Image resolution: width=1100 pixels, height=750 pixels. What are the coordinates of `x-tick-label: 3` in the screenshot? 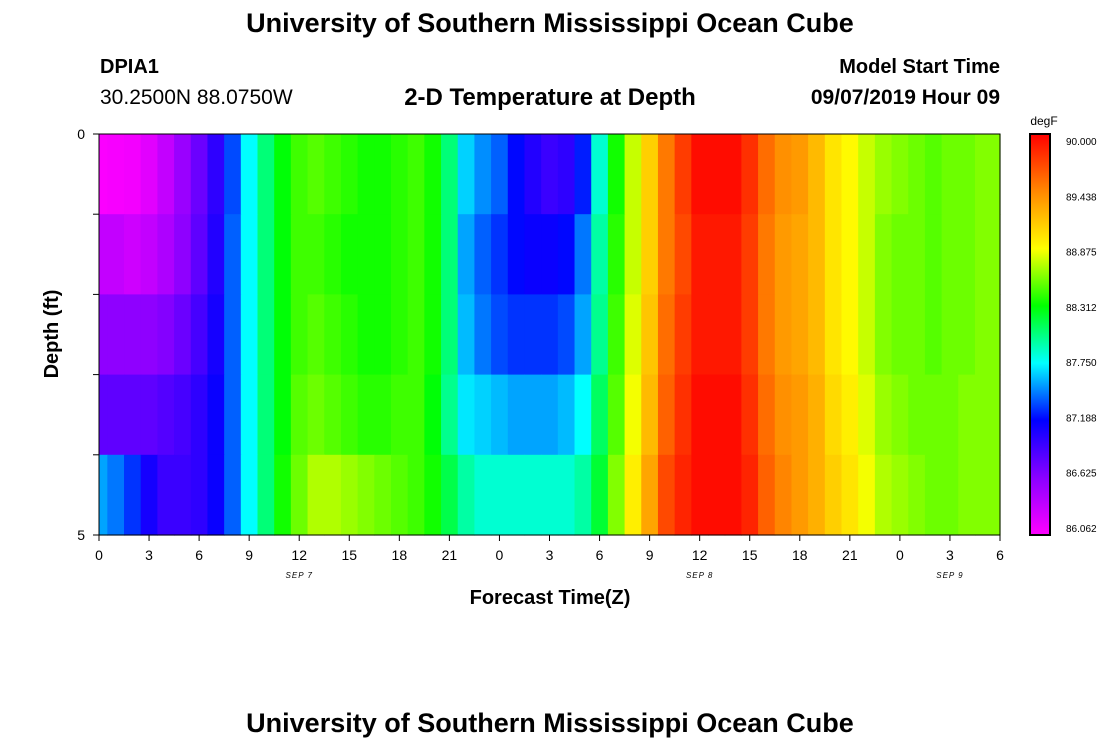 It's located at (149, 555).